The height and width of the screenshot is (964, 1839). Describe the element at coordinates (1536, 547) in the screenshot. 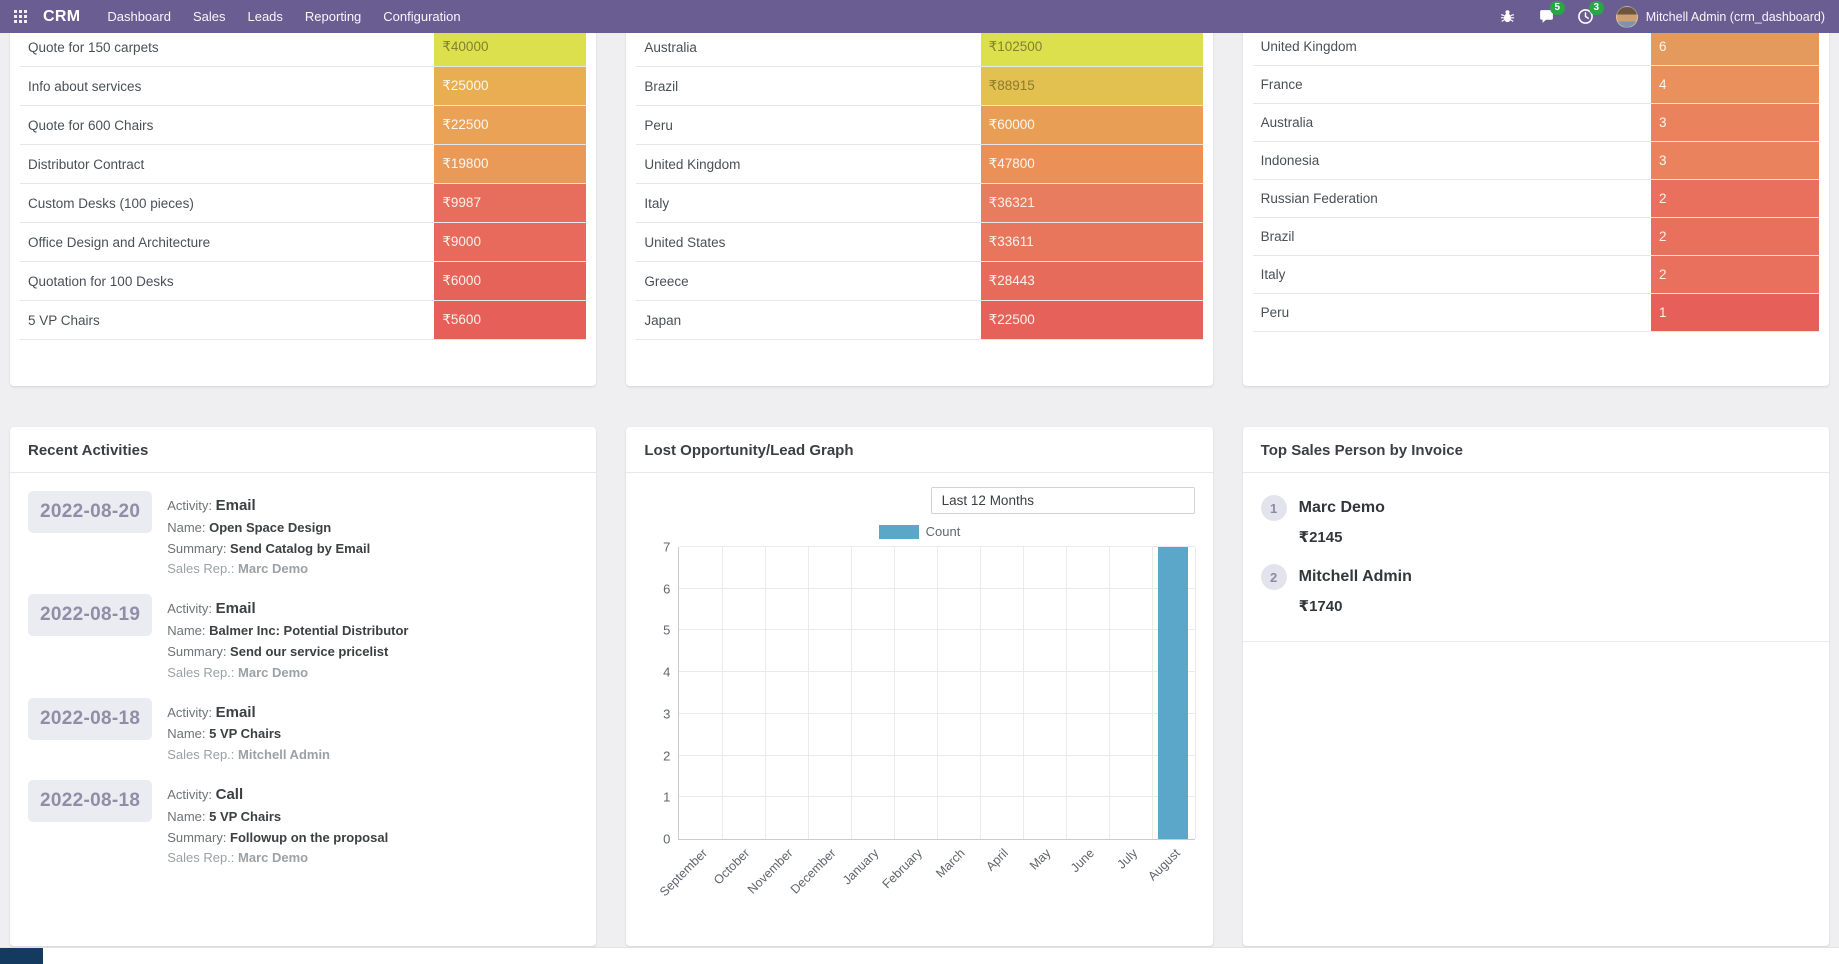

I see `sales-person-list: 1 Marc Demo ₹2145 2 Mitchell Admin ₹1740` at that location.